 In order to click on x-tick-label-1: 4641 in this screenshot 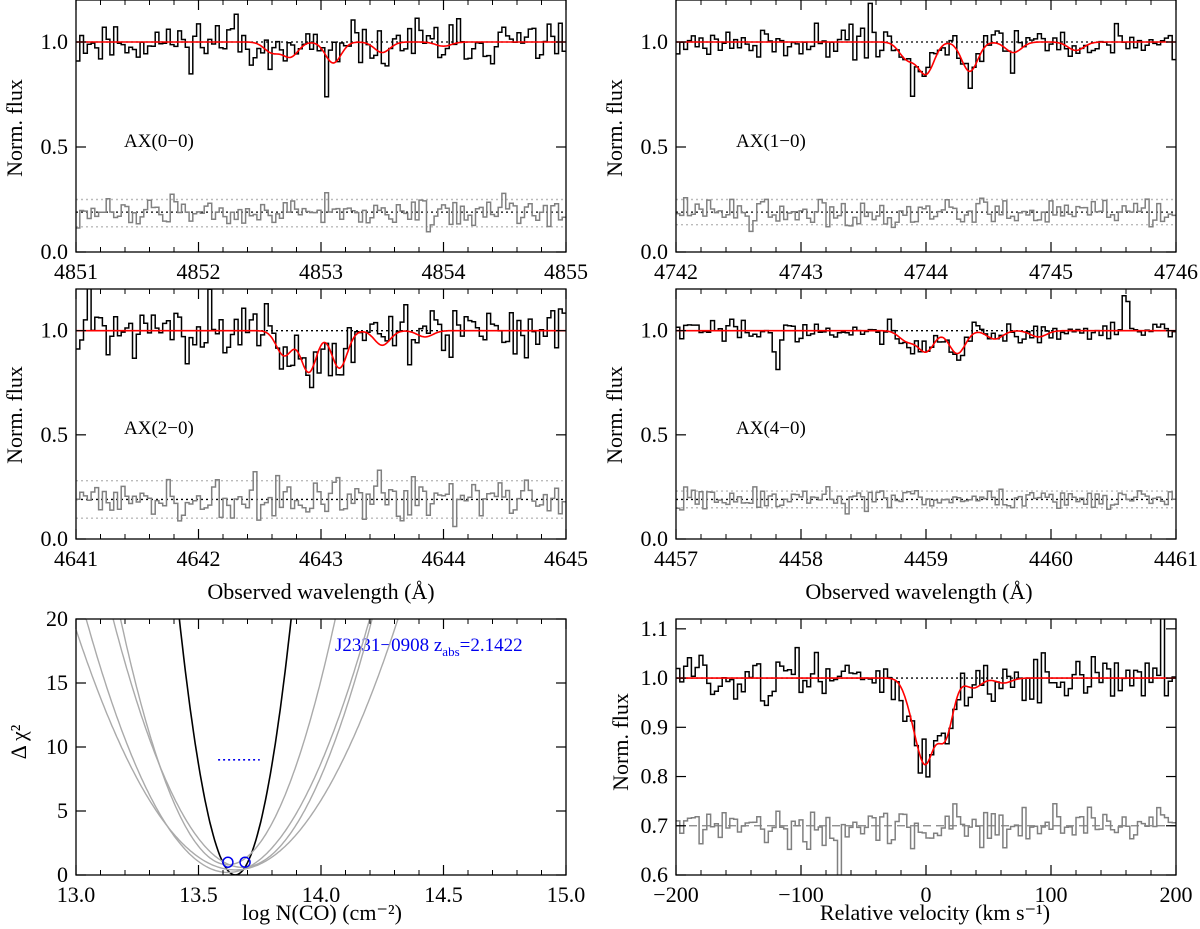, I will do `click(76, 558)`.